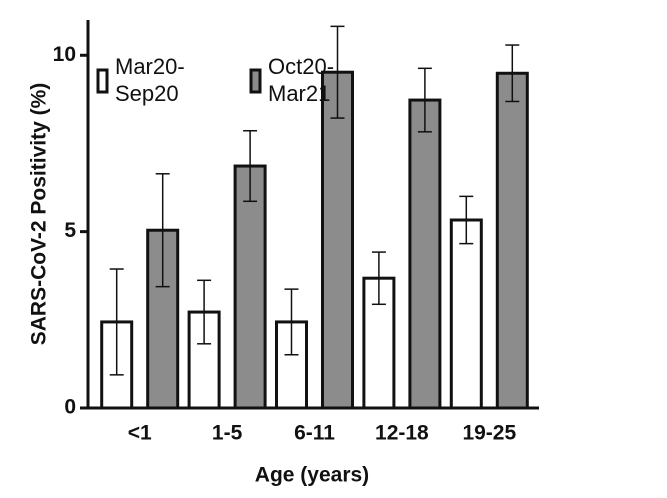 This screenshot has height=498, width=667. Describe the element at coordinates (70, 407) in the screenshot. I see `y-tick-label: 0` at that location.